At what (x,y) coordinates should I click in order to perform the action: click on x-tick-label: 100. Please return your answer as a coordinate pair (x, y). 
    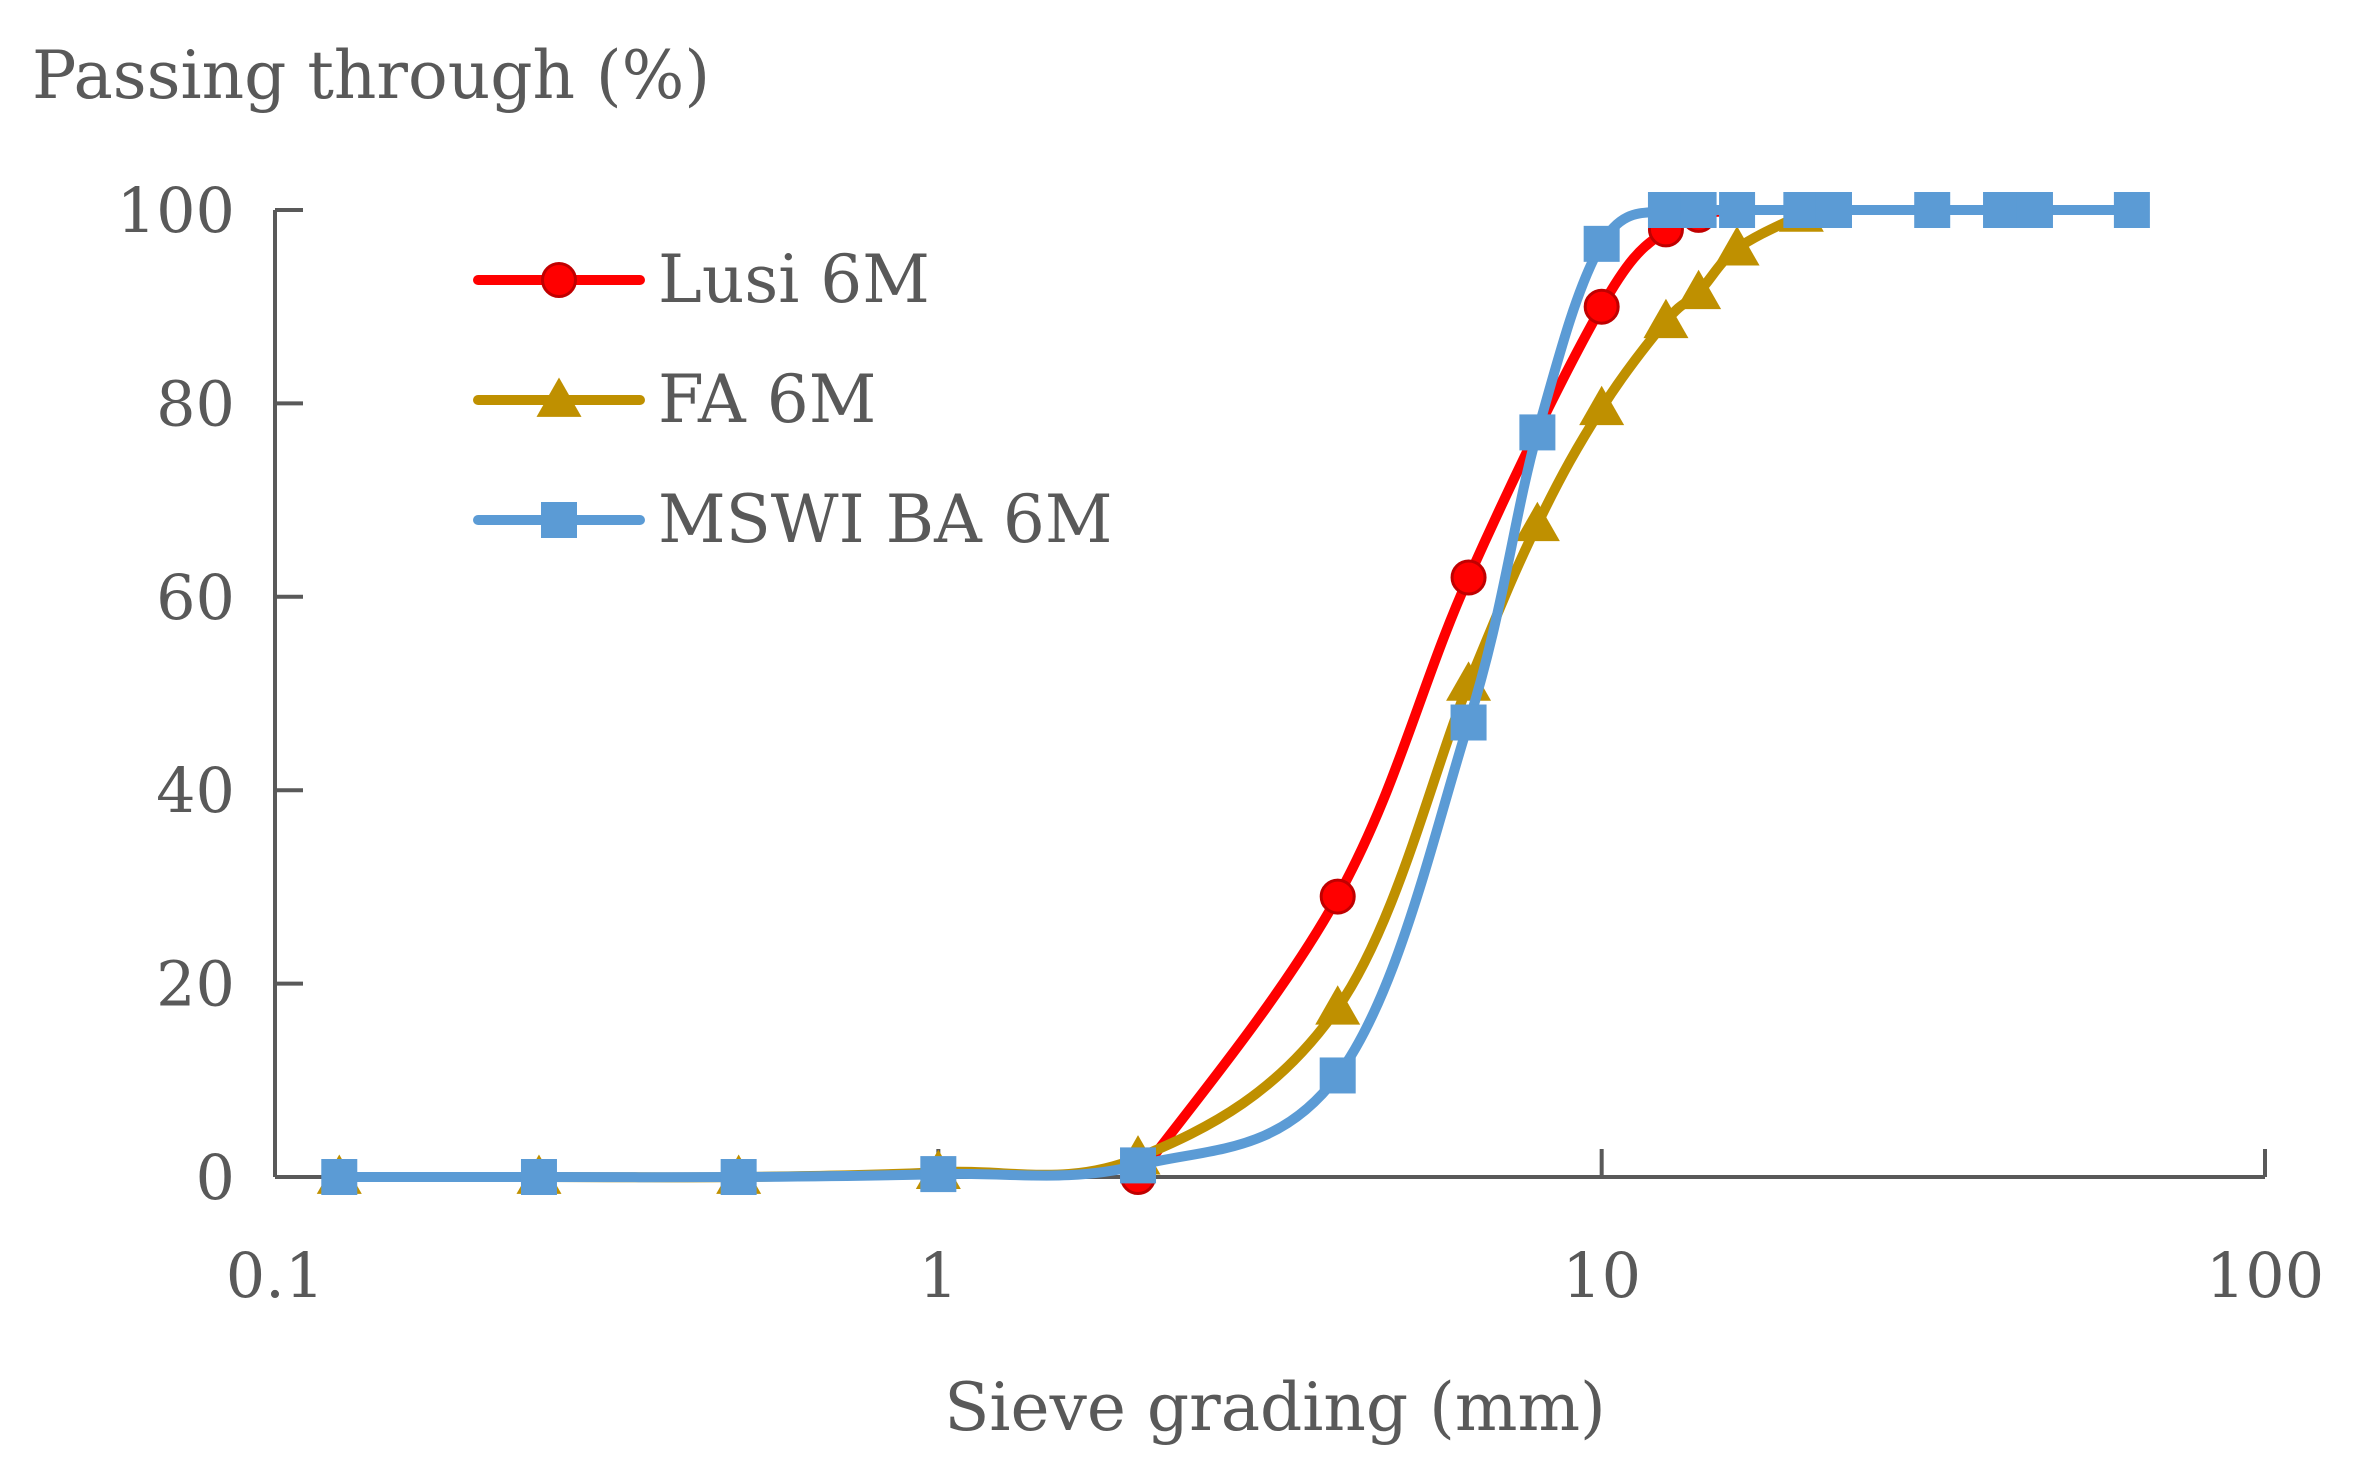
    Looking at the image, I should click on (2265, 1275).